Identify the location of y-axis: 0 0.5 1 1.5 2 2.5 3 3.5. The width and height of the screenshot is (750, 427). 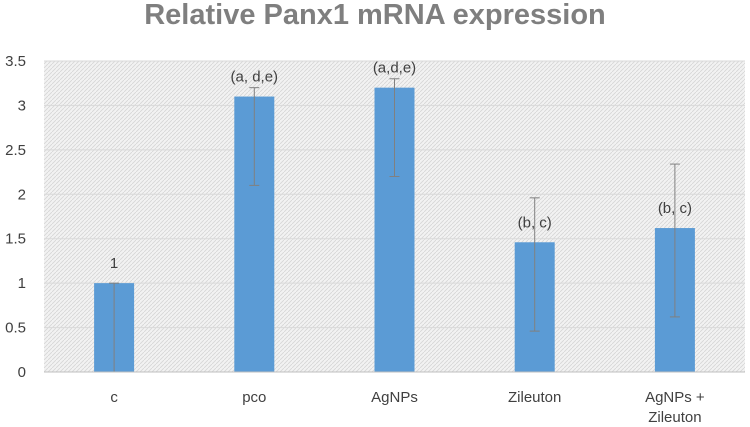
(15, 217).